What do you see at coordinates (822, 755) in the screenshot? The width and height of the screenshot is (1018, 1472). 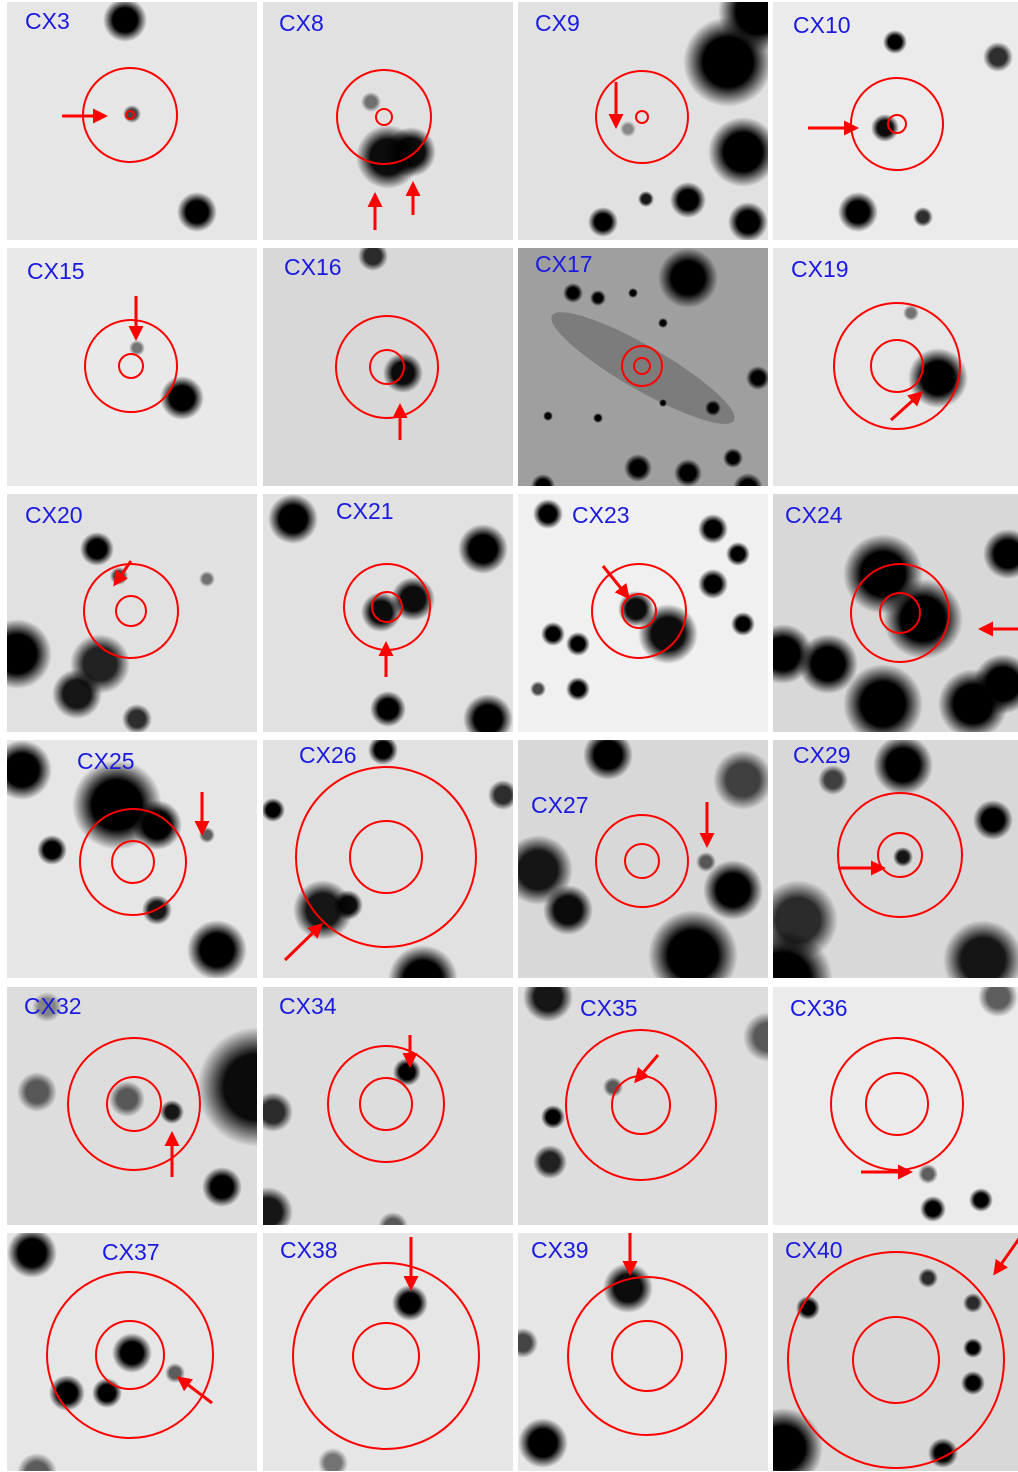 I see `panel-label: CX29` at bounding box center [822, 755].